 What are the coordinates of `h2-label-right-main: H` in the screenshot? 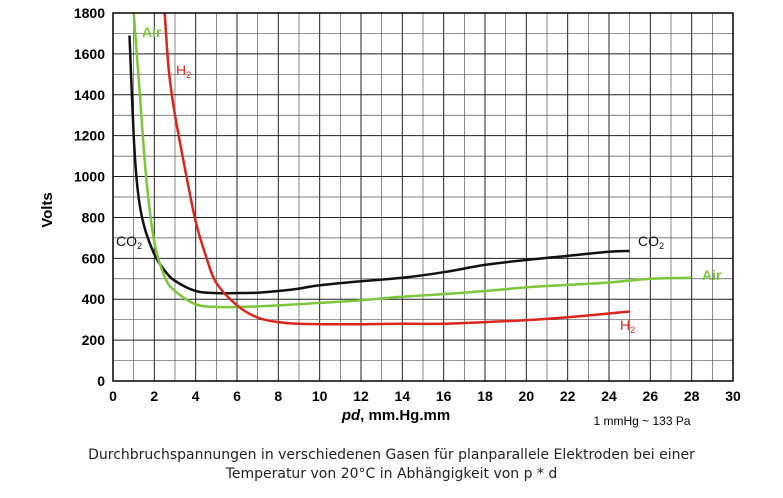 It's located at (625, 325).